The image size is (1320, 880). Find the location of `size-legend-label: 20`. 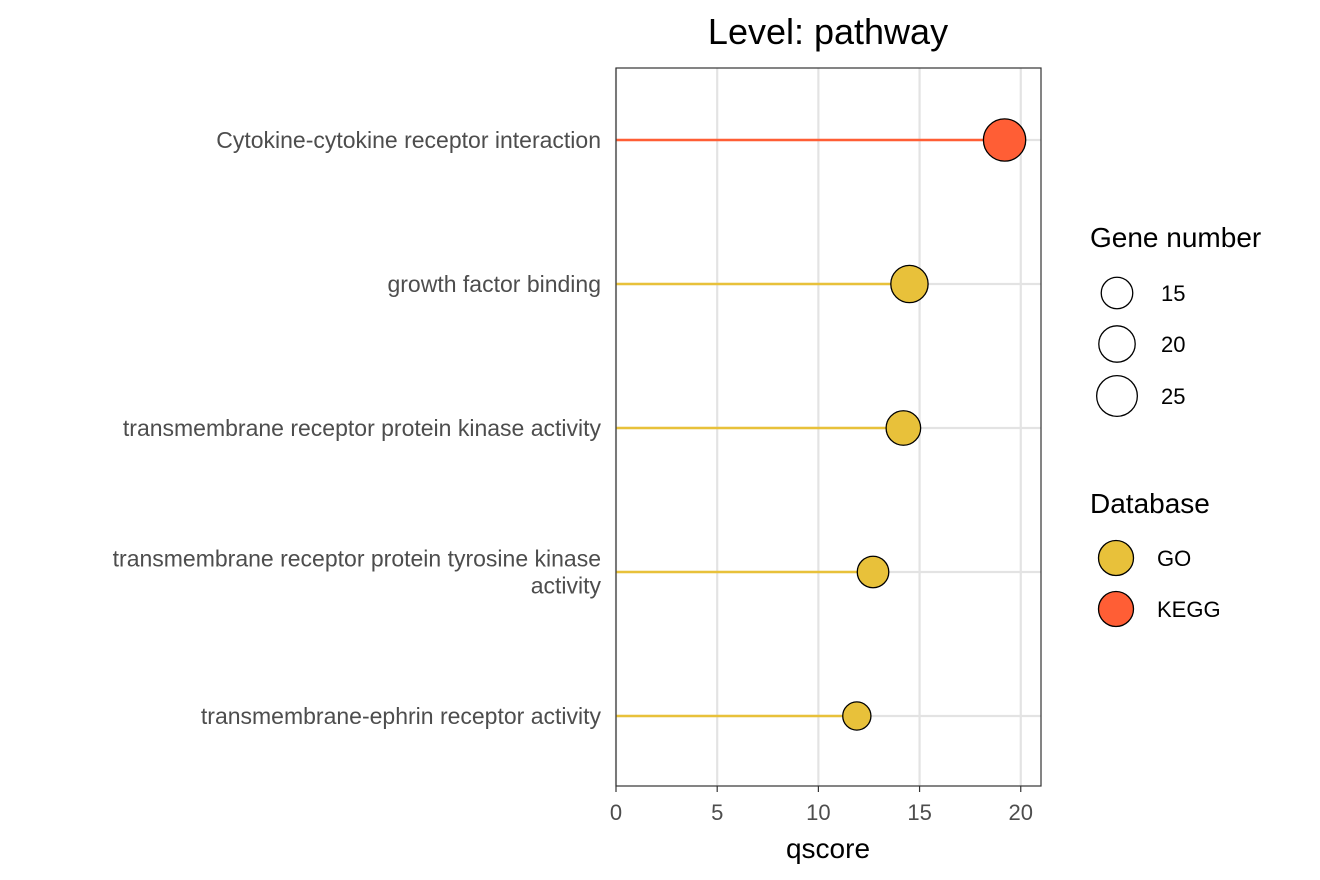

size-legend-label: 20 is located at coordinates (1173, 344).